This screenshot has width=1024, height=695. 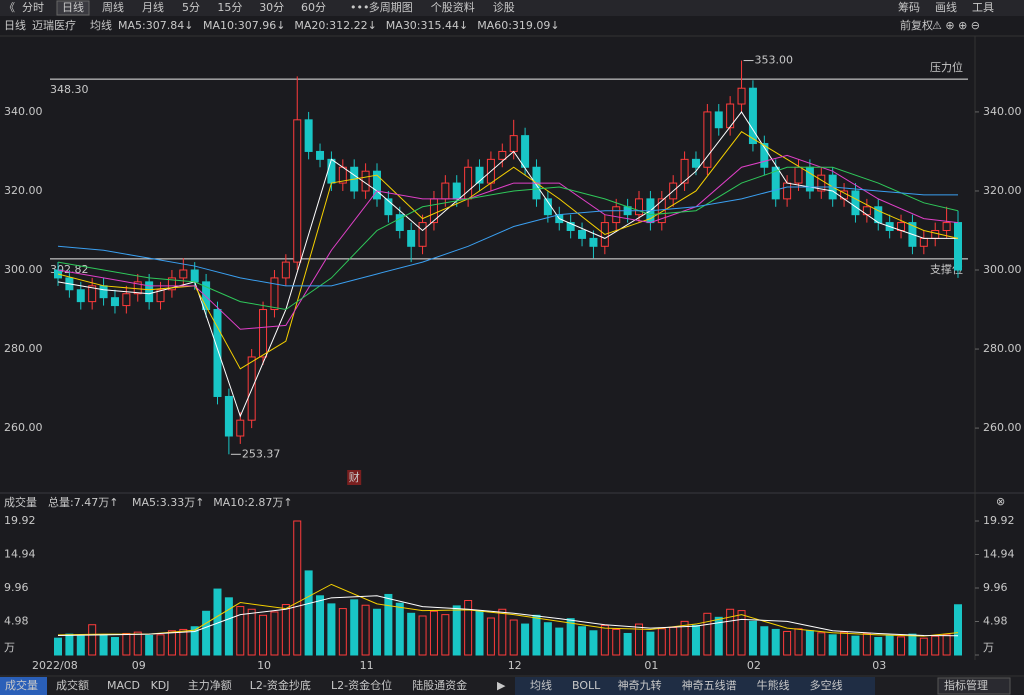 I want to click on period-tab: 月线, so click(x=153, y=7).